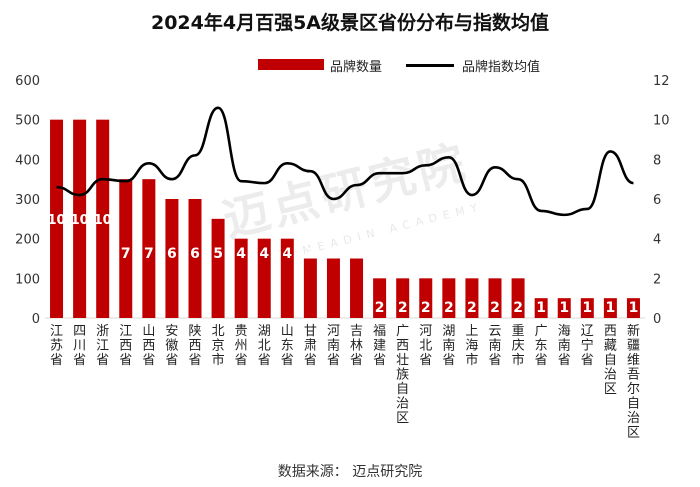  I want to click on x-category-label: 四川省, so click(79, 346).